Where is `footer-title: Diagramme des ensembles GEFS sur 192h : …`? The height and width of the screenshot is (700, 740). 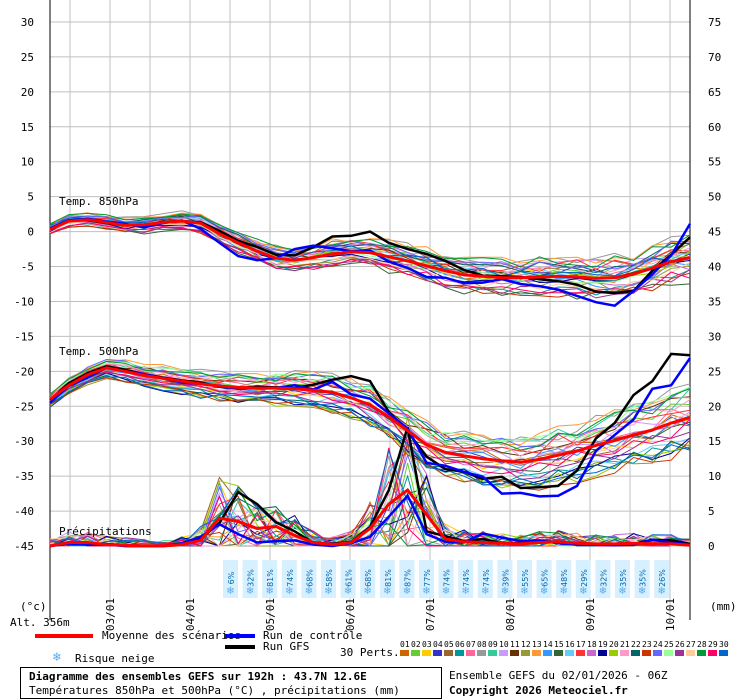 footer-title: Diagramme des ensembles GEFS sur 192h : … is located at coordinates (198, 676).